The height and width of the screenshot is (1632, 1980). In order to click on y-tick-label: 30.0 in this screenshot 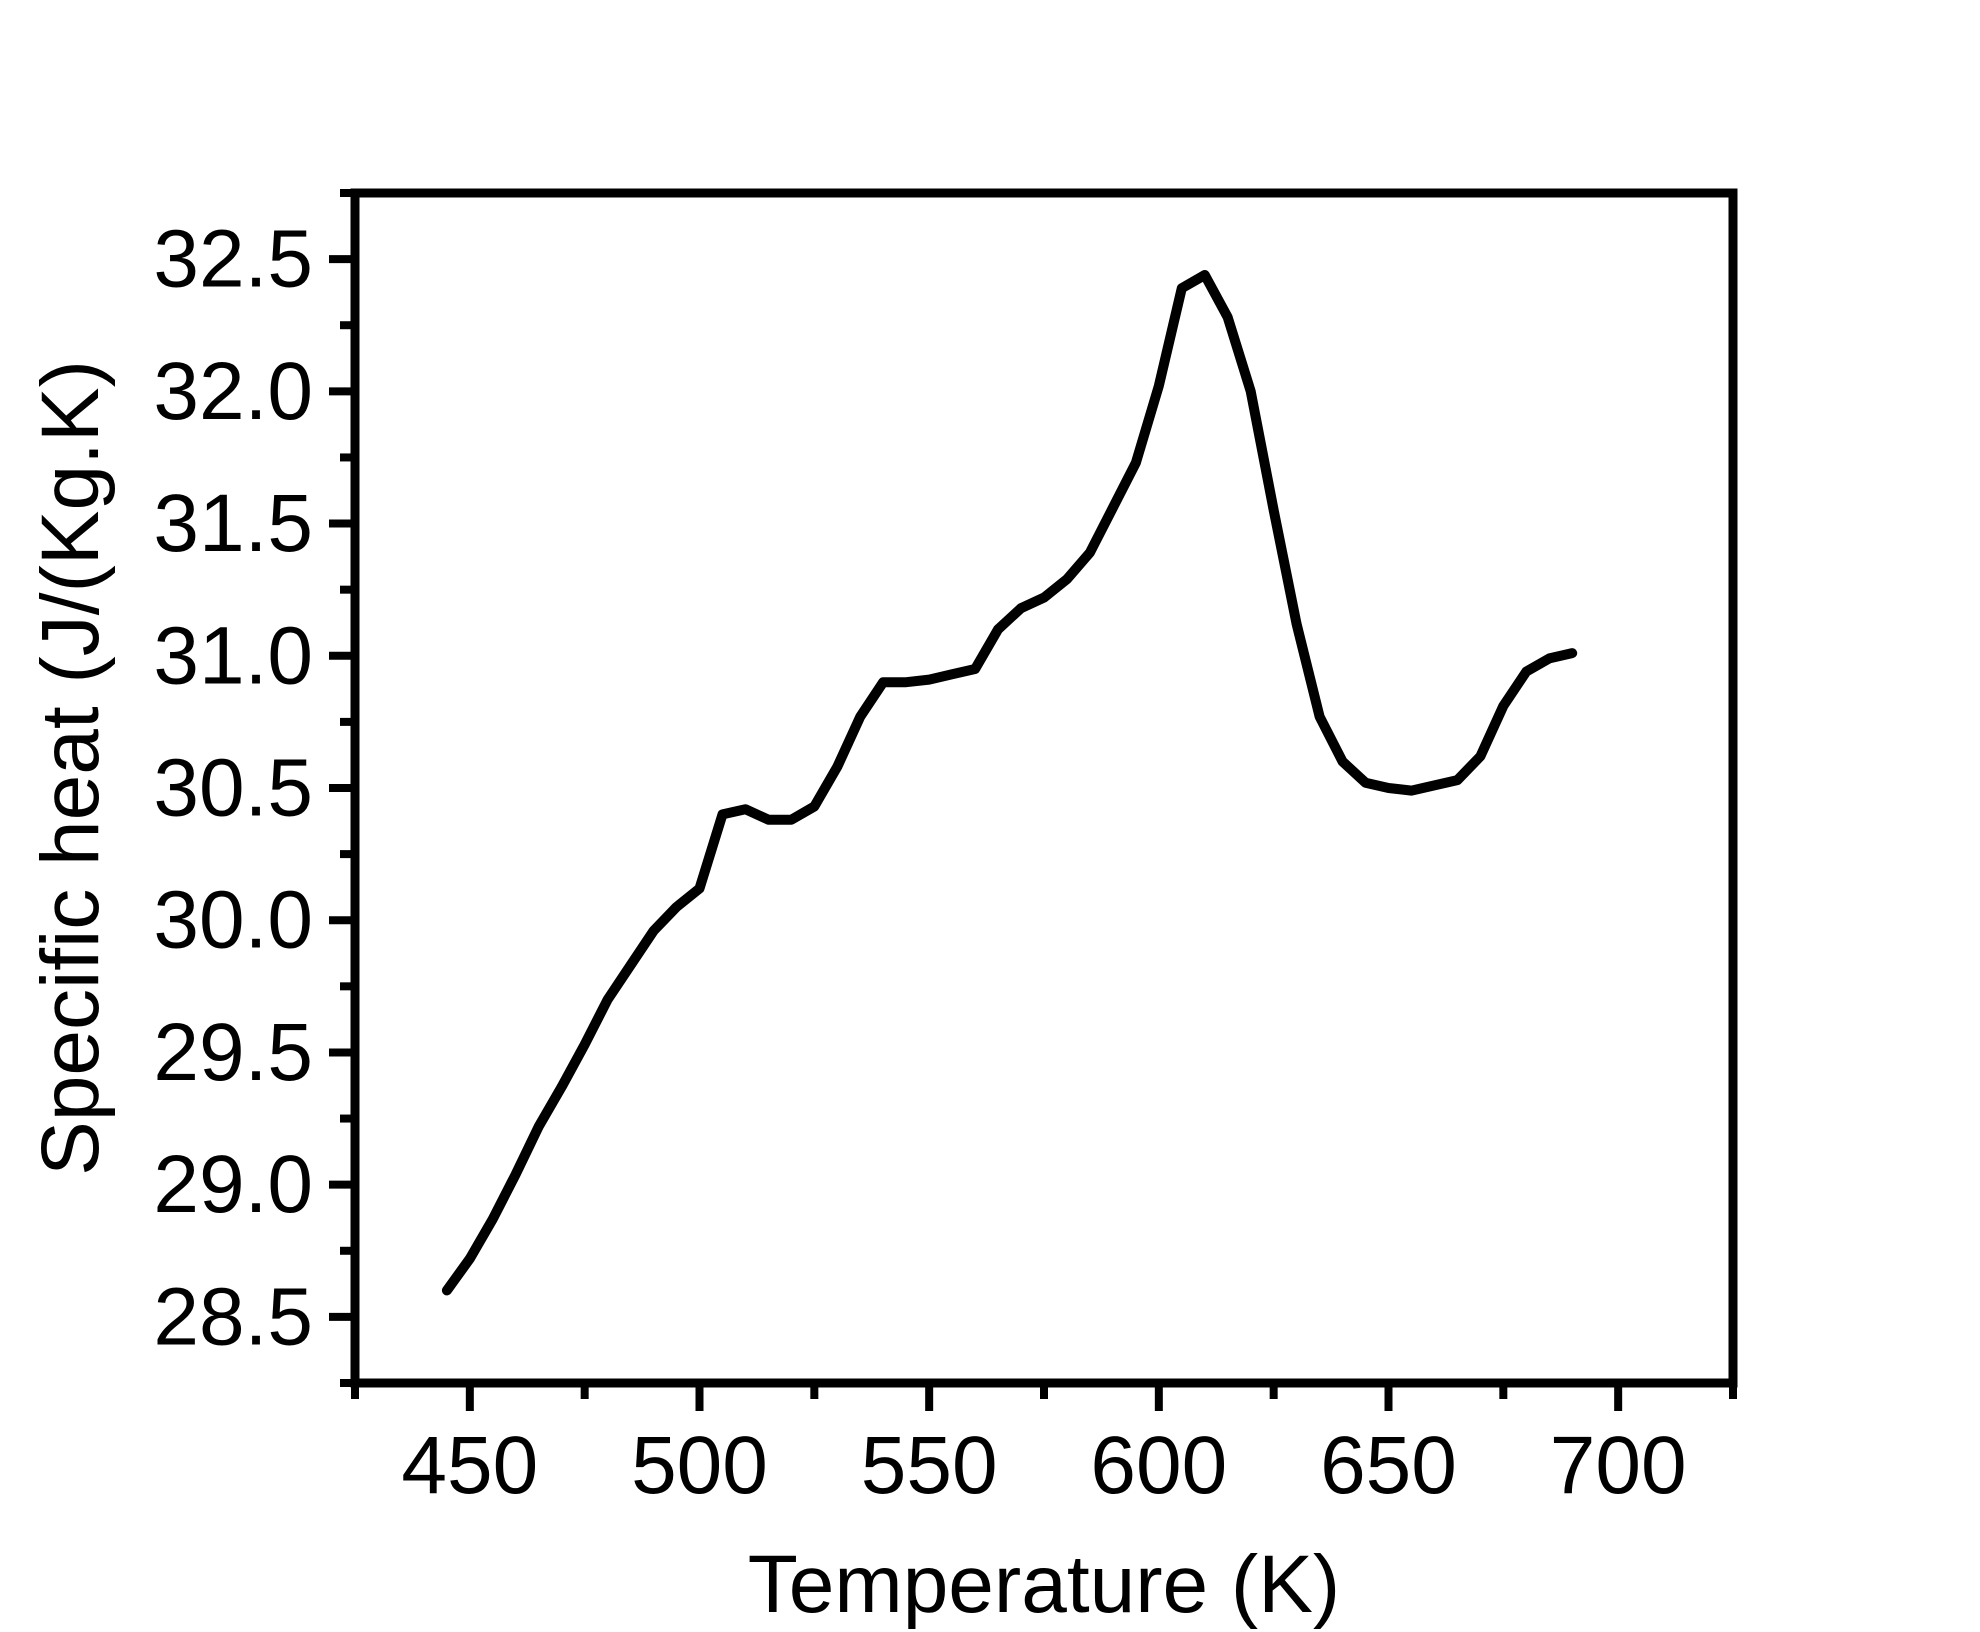, I will do `click(233, 920)`.